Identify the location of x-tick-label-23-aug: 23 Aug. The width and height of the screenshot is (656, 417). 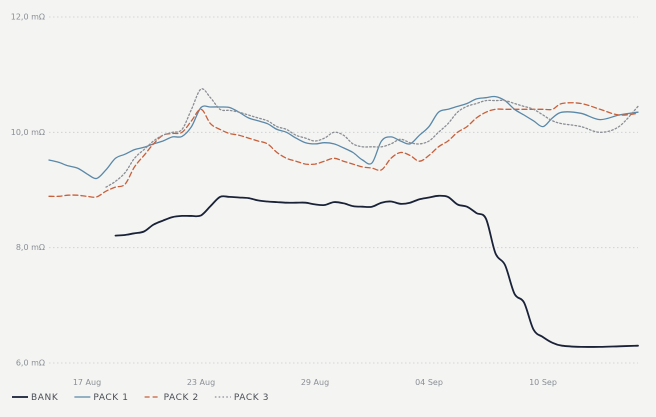
(201, 382).